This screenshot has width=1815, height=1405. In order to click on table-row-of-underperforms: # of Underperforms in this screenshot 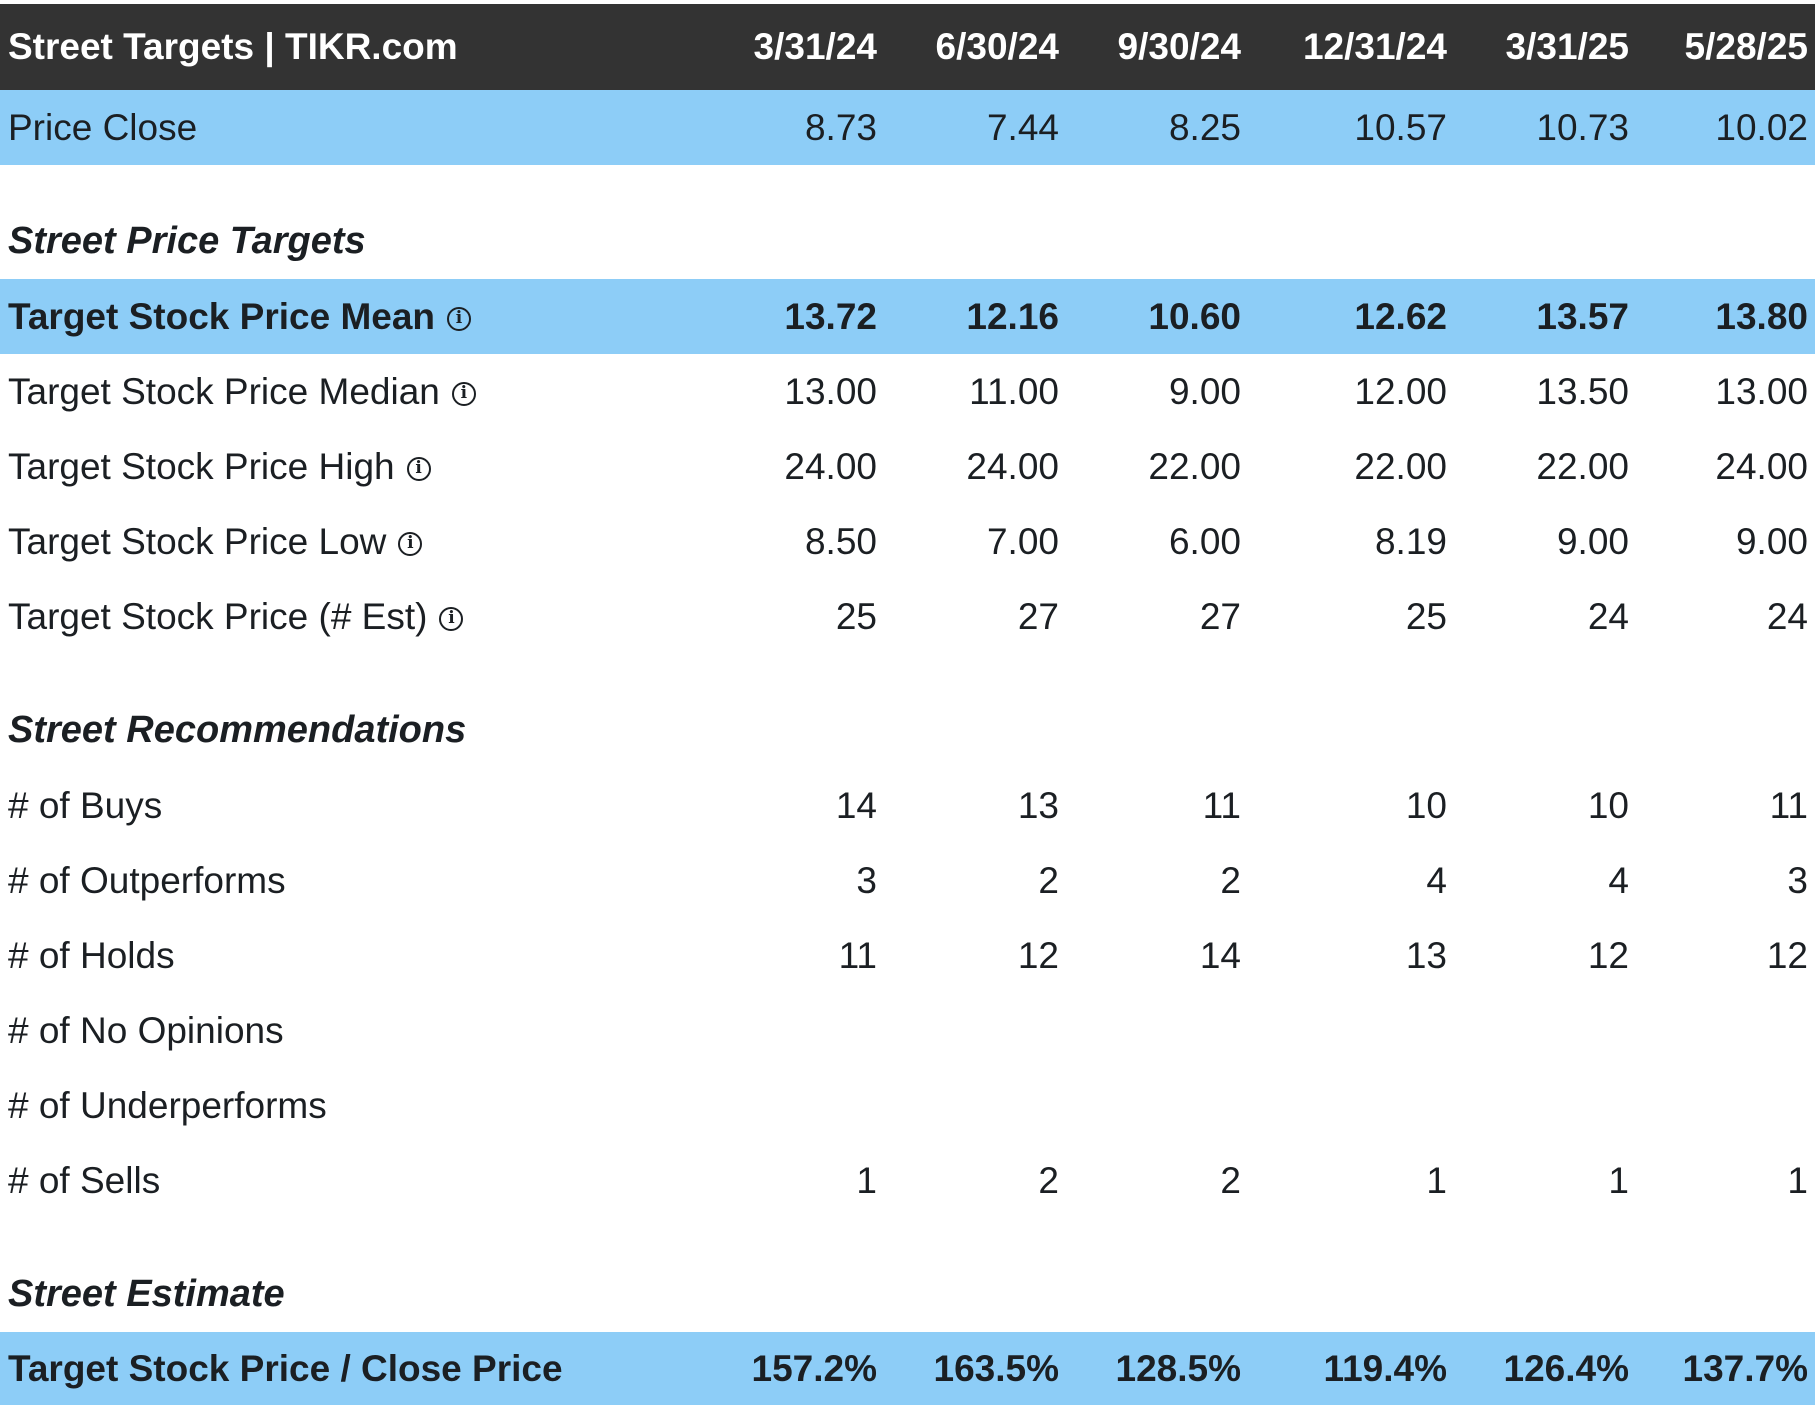, I will do `click(907, 1105)`.